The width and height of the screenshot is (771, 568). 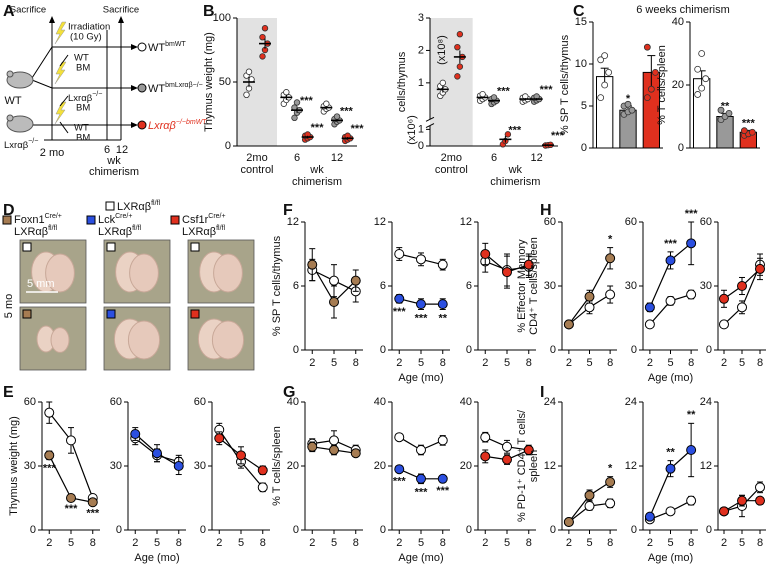 I want to click on axis-unit: (x10⁶), so click(x=412, y=130).